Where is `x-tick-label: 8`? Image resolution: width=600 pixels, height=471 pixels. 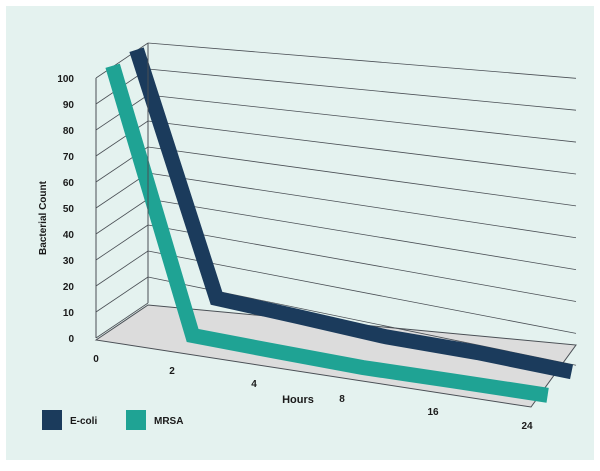
x-tick-label: 8 is located at coordinates (342, 399).